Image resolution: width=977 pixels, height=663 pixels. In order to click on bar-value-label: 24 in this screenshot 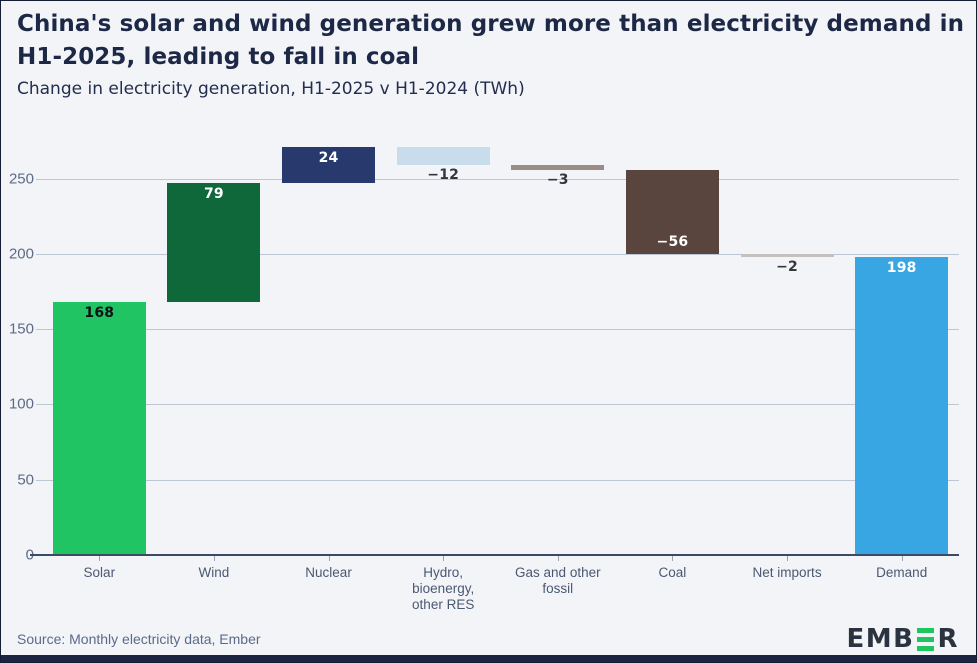, I will do `click(328, 158)`.